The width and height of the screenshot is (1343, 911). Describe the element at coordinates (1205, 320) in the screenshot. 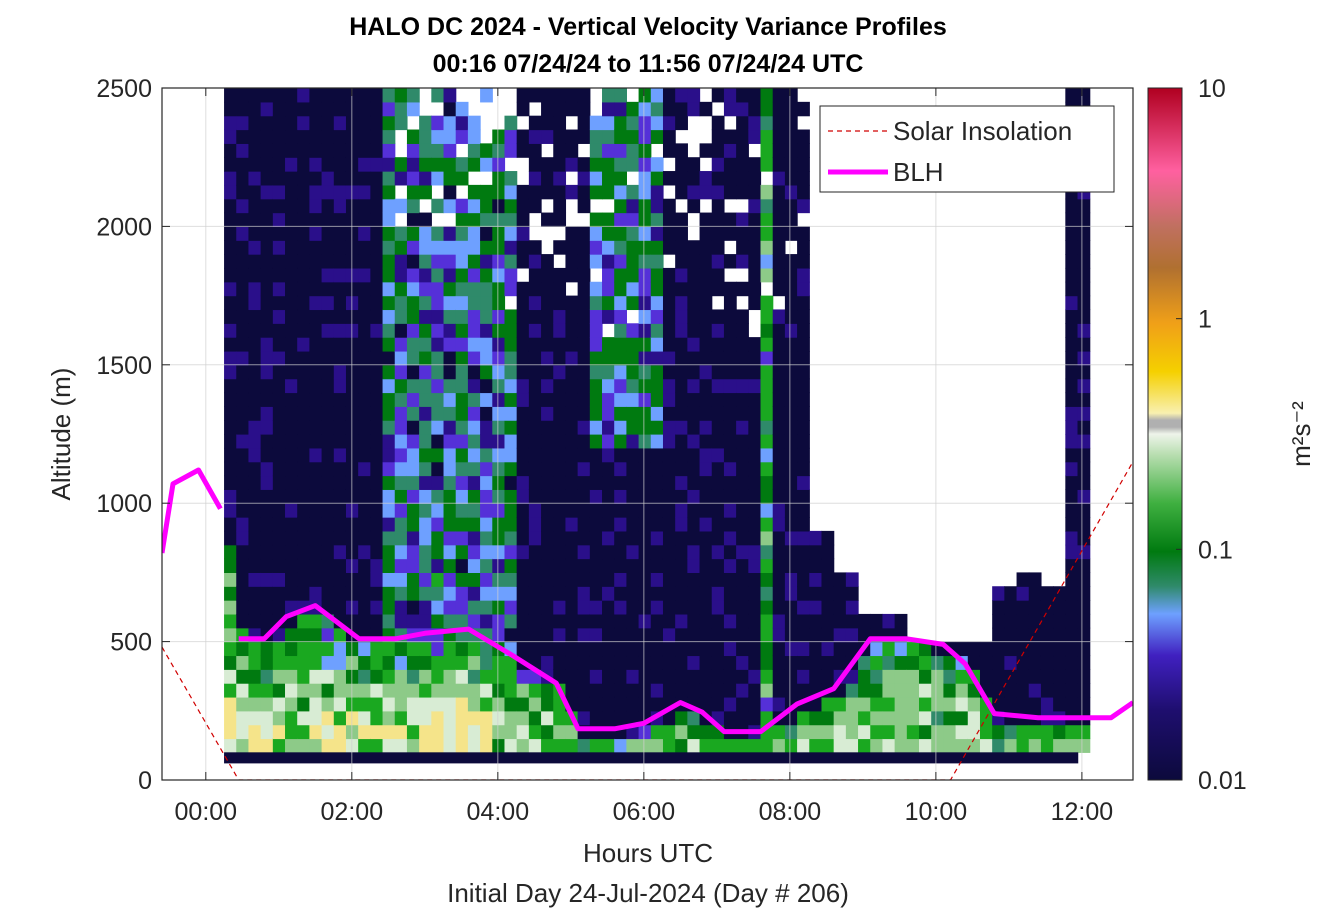

I see `colorbar-tick-label: 1` at that location.